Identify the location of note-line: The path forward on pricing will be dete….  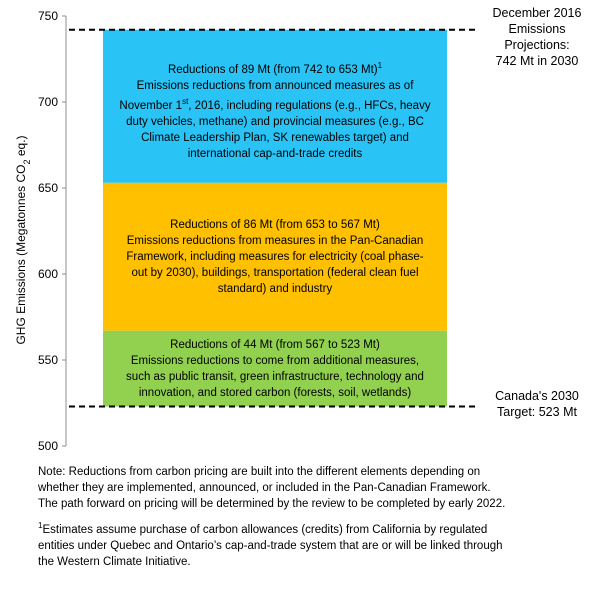
(272, 504).